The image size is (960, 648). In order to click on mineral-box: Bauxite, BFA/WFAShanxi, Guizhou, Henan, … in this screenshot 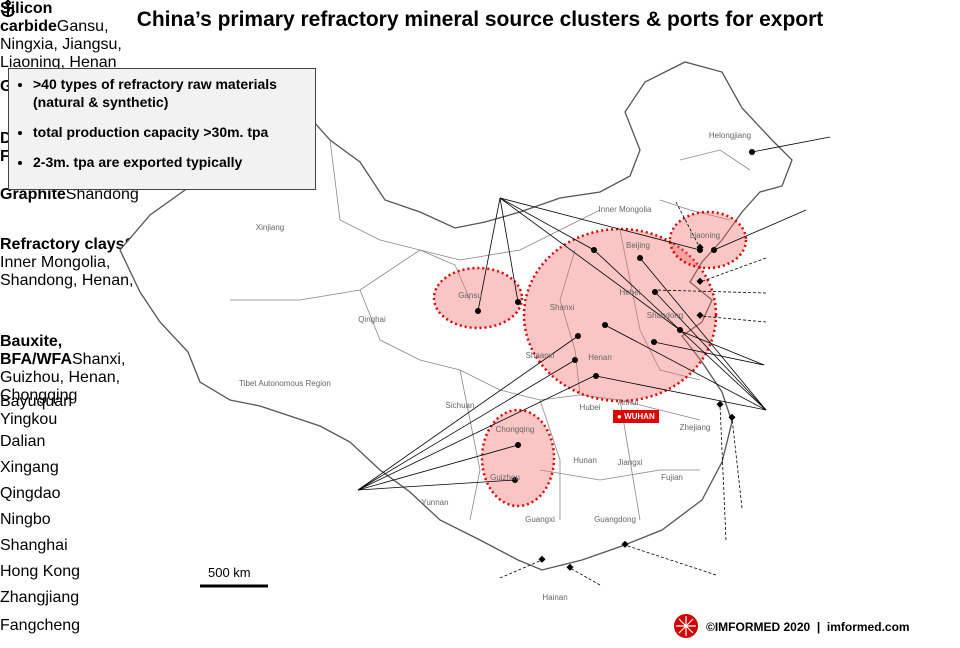, I will do `click(80, 368)`.